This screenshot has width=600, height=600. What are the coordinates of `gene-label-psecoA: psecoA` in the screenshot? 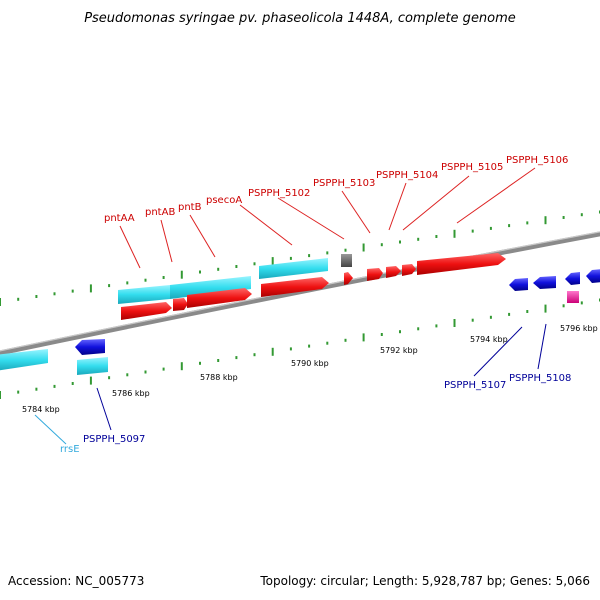 It's located at (224, 200).